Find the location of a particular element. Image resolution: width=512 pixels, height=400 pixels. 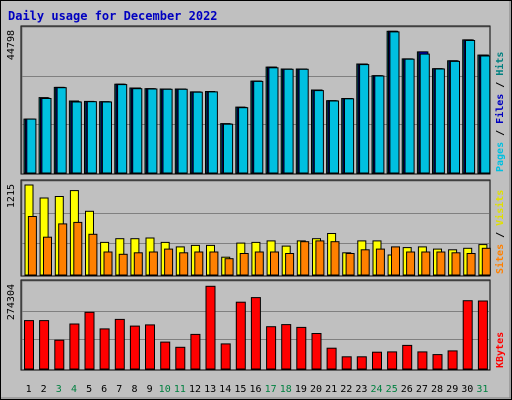

x-tick-label: 12 is located at coordinates (195, 389).